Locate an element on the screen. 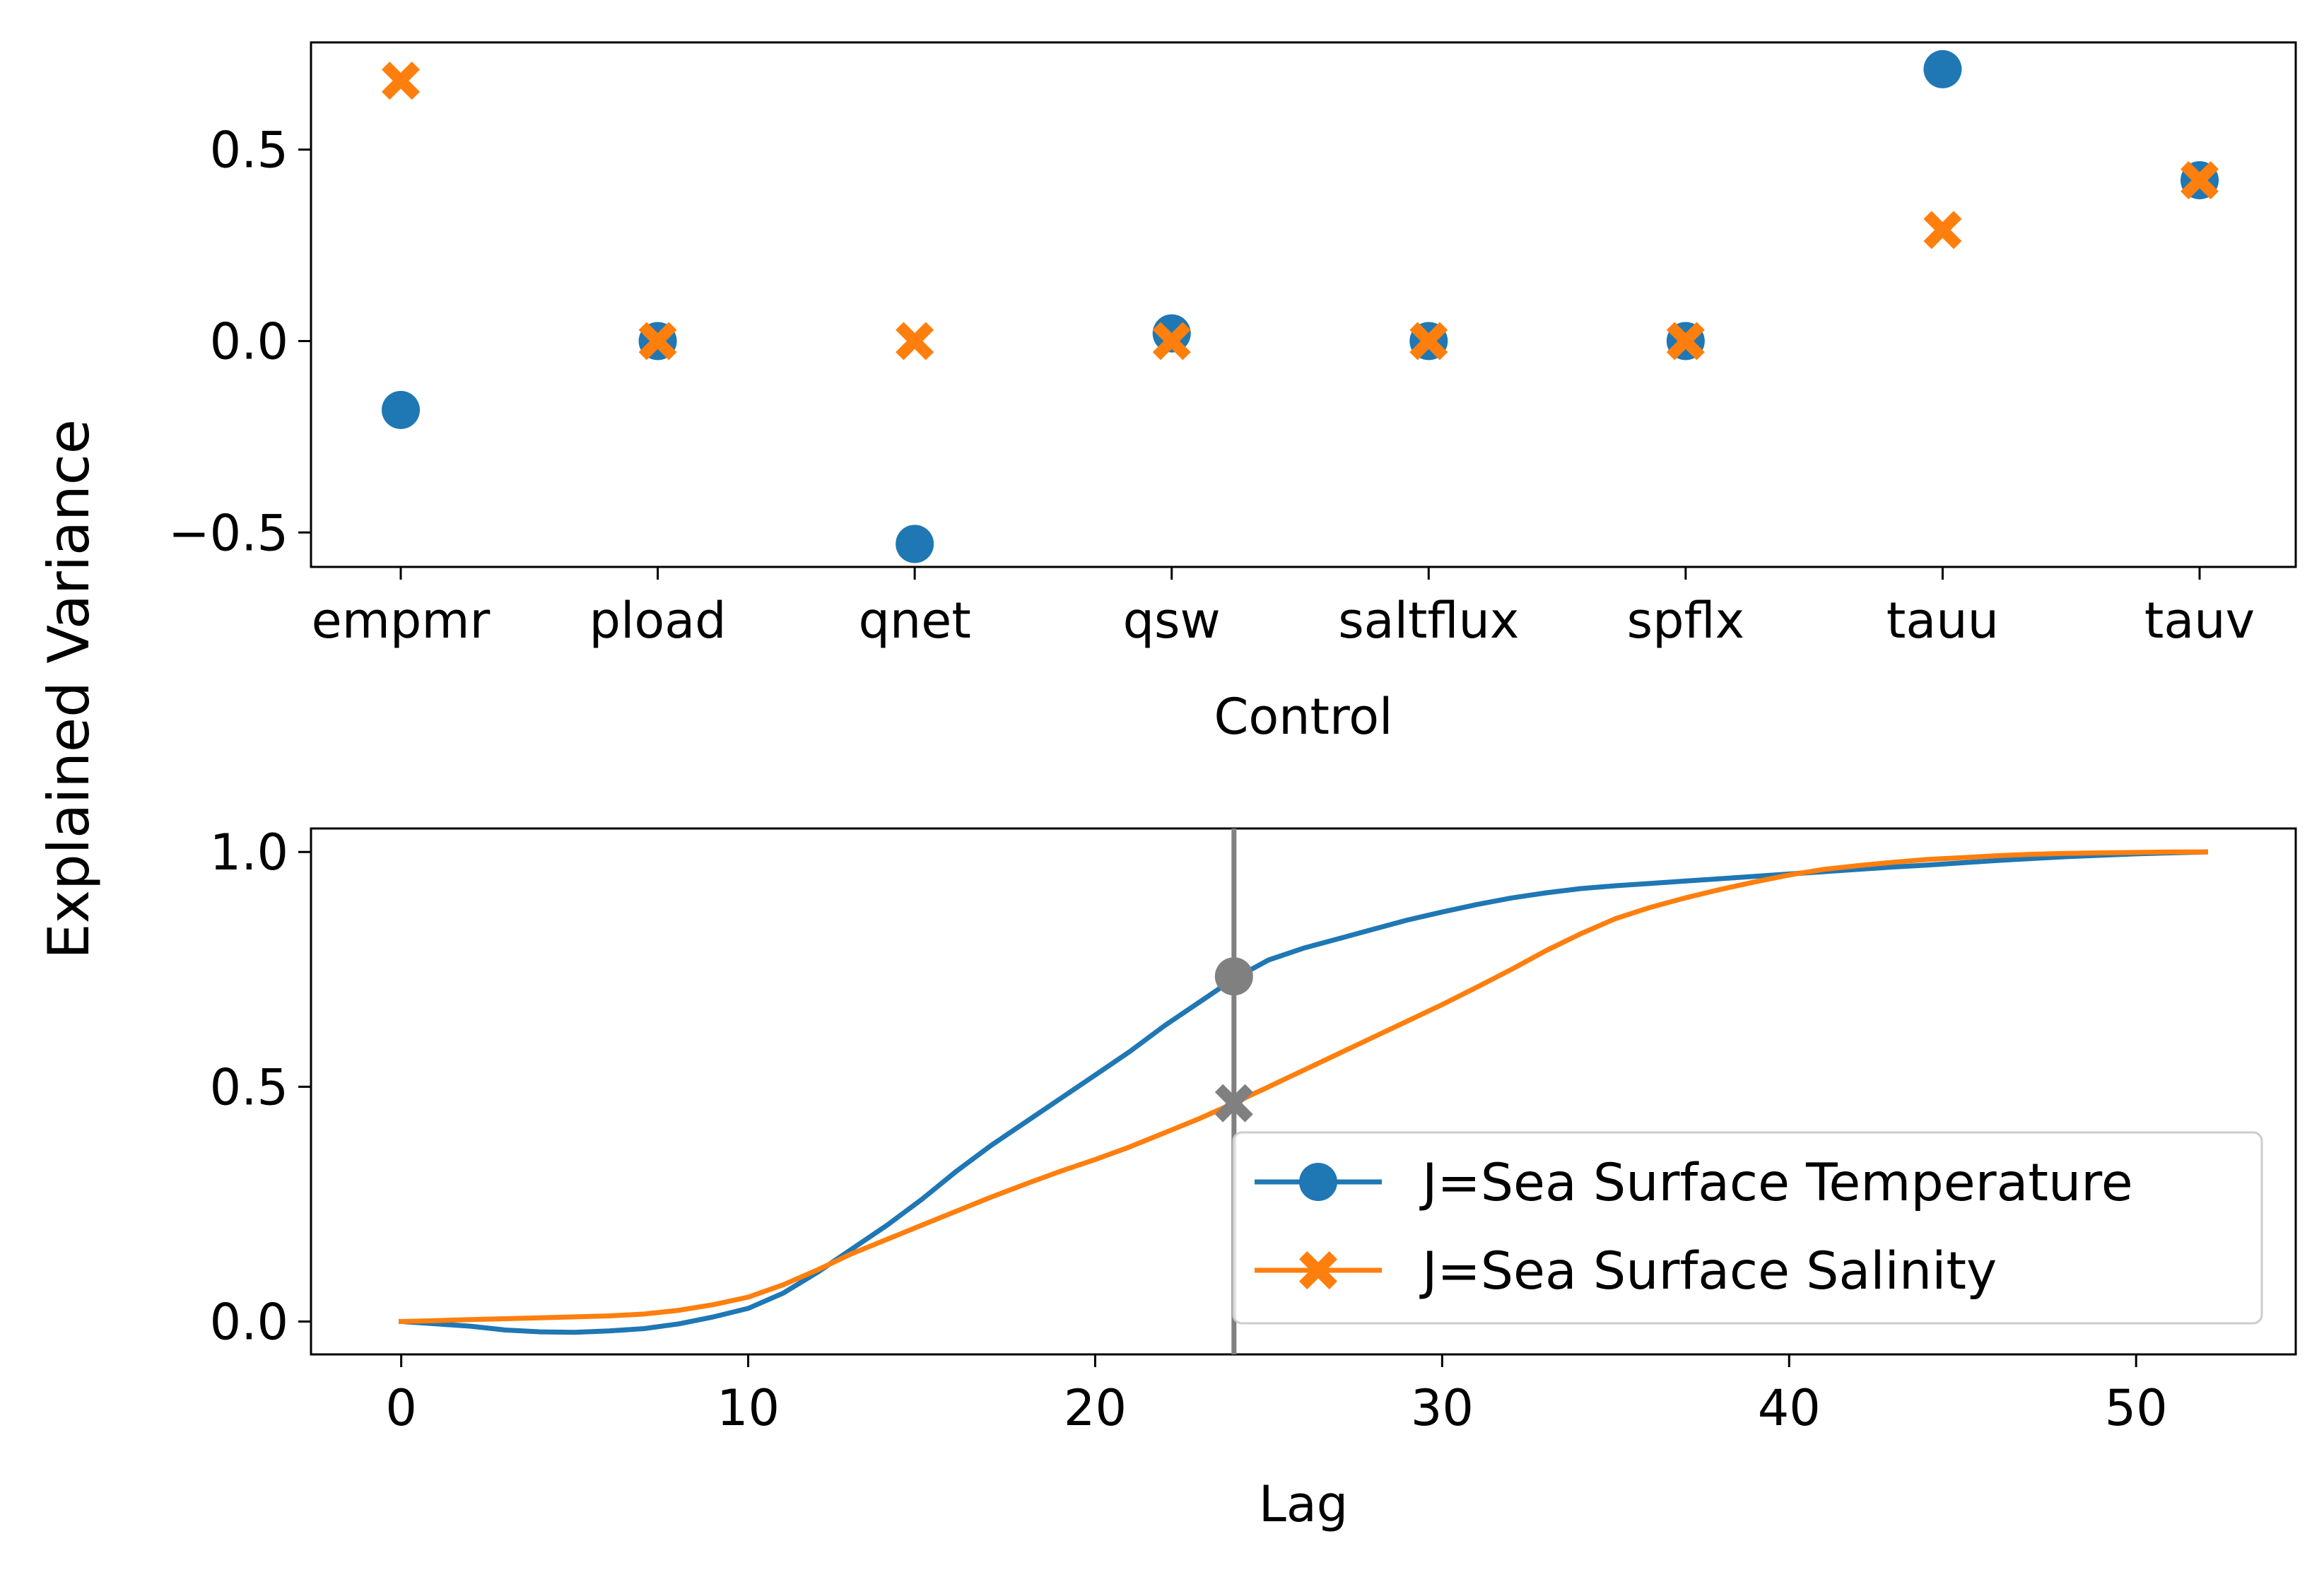  x-tick-label: 30 is located at coordinates (1442, 1408).